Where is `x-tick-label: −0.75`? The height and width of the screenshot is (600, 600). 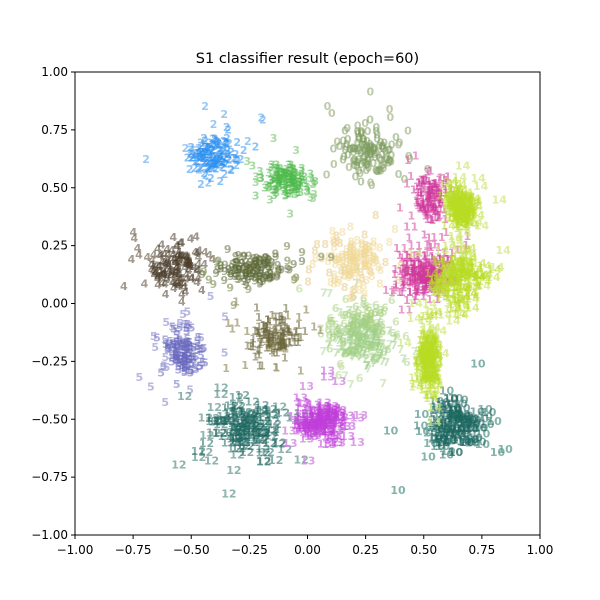
x-tick-label: −0.75 is located at coordinates (133, 550).